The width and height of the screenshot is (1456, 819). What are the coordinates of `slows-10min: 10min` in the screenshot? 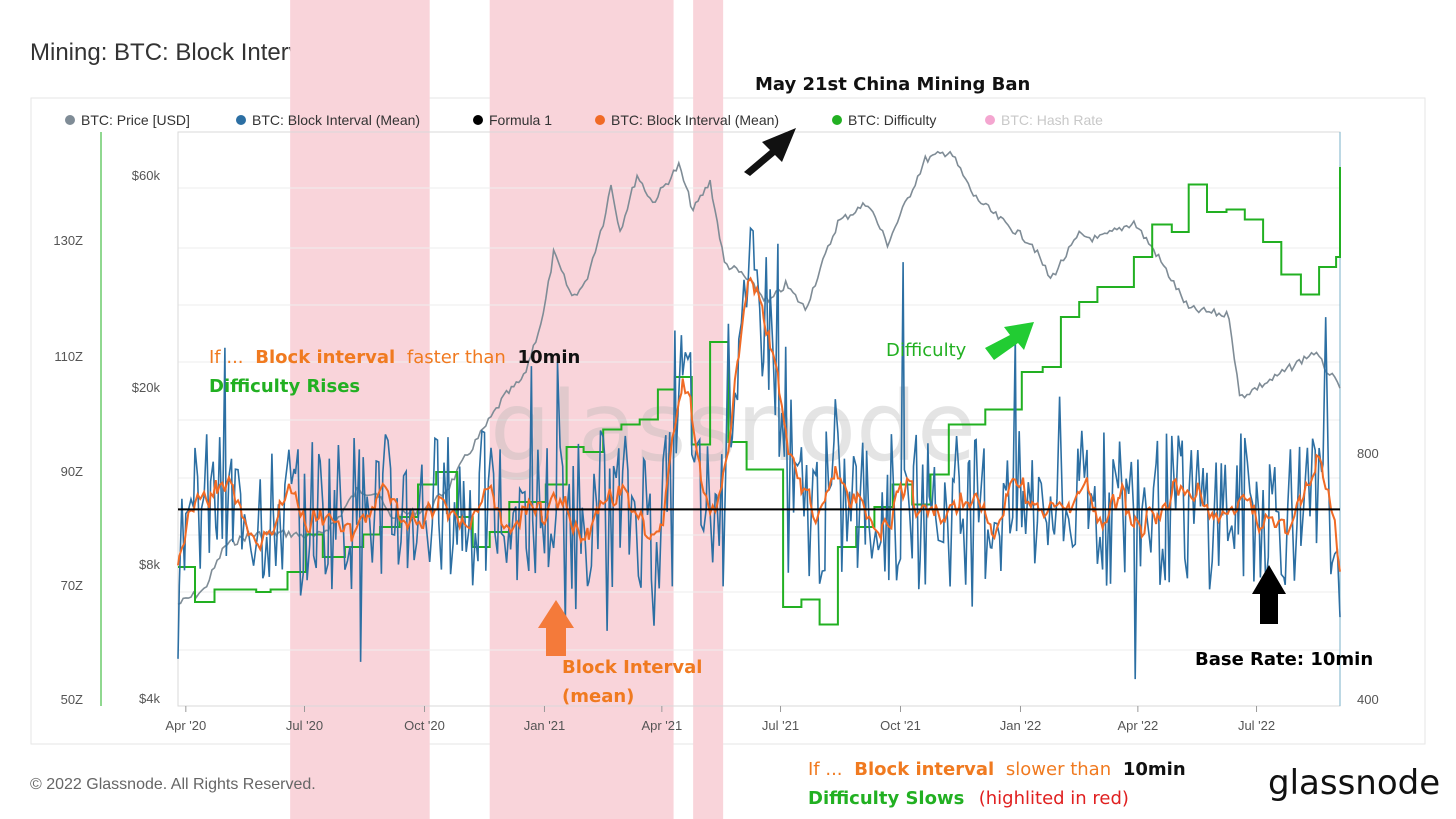 It's located at (1154, 769).